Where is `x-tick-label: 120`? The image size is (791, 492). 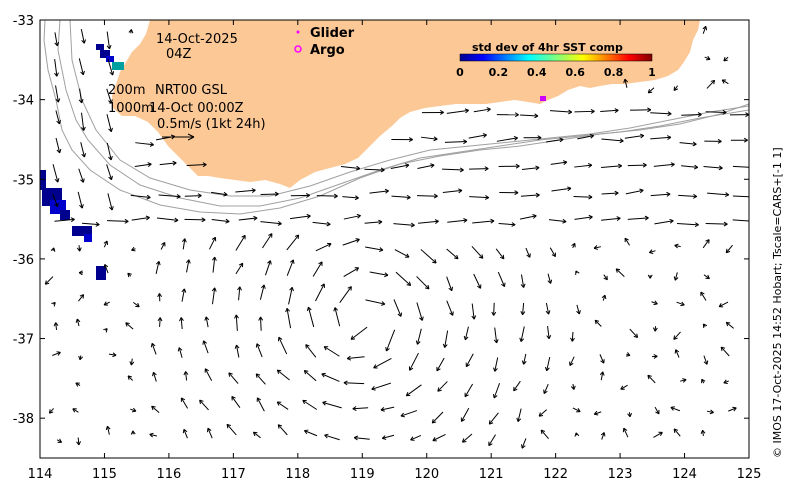
x-tick-label: 120 is located at coordinates (426, 474).